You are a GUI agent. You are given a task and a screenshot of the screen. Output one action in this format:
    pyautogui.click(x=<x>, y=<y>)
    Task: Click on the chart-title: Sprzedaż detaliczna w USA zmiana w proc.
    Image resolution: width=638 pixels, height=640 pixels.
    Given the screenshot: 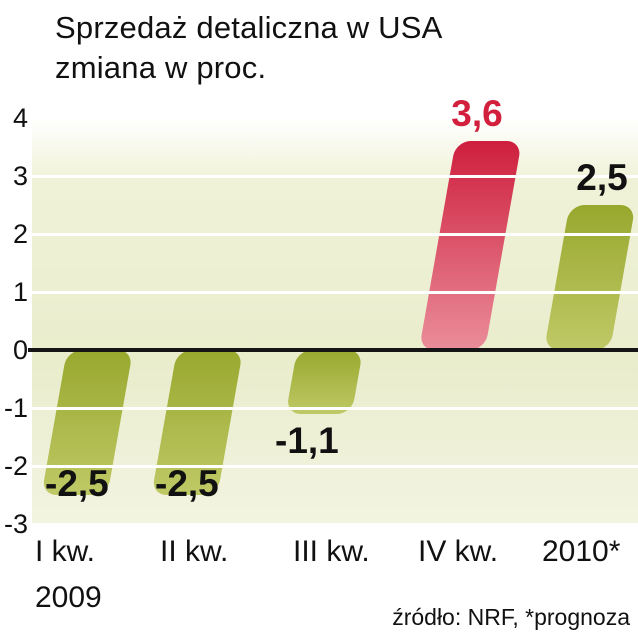 What is the action you would take?
    pyautogui.click(x=249, y=48)
    